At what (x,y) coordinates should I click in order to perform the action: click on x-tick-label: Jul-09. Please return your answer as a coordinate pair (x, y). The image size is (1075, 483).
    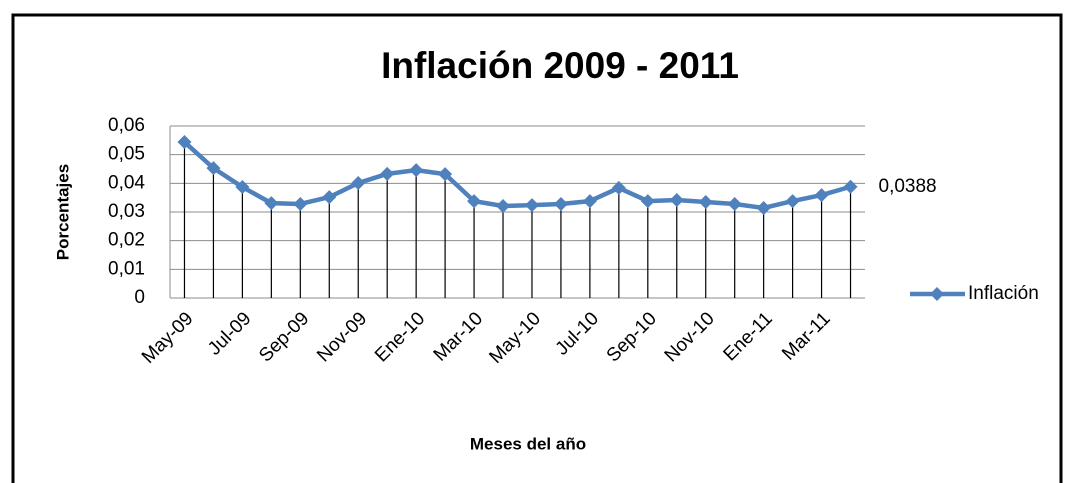
    Looking at the image, I should click on (229, 333).